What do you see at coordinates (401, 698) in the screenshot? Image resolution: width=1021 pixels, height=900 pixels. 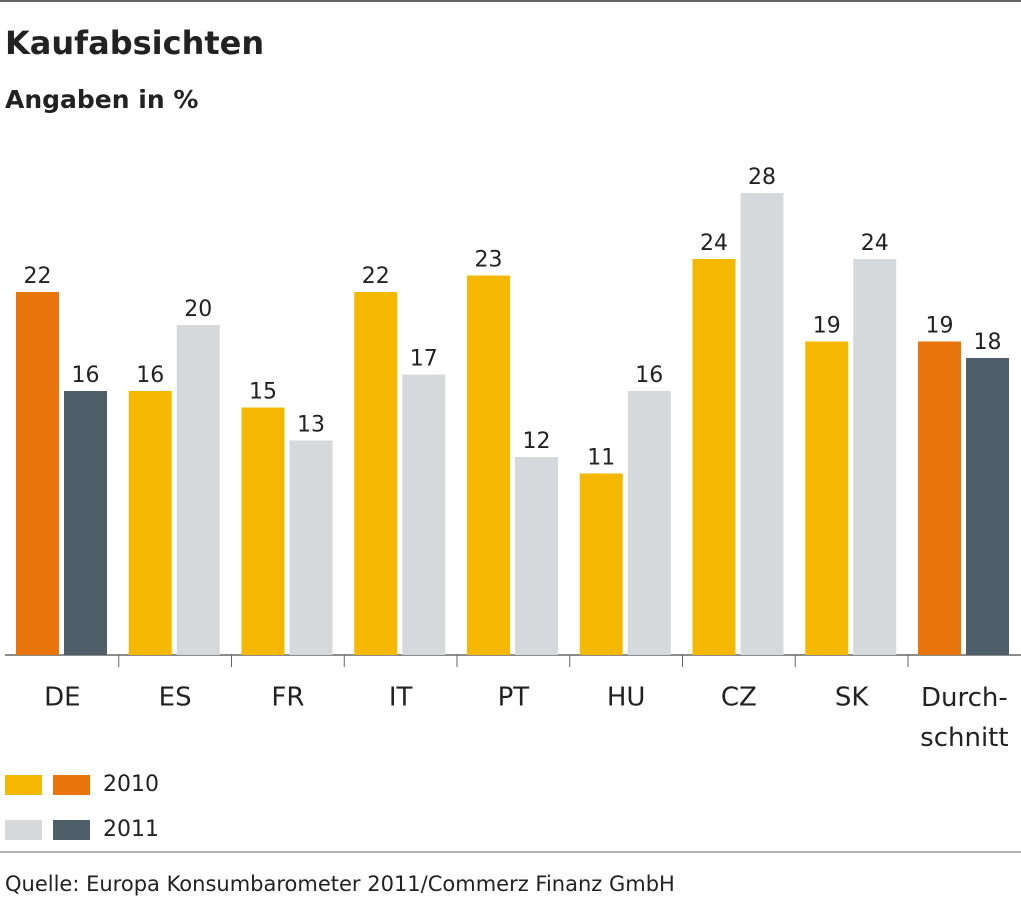 I see `x-tick-label: IT` at bounding box center [401, 698].